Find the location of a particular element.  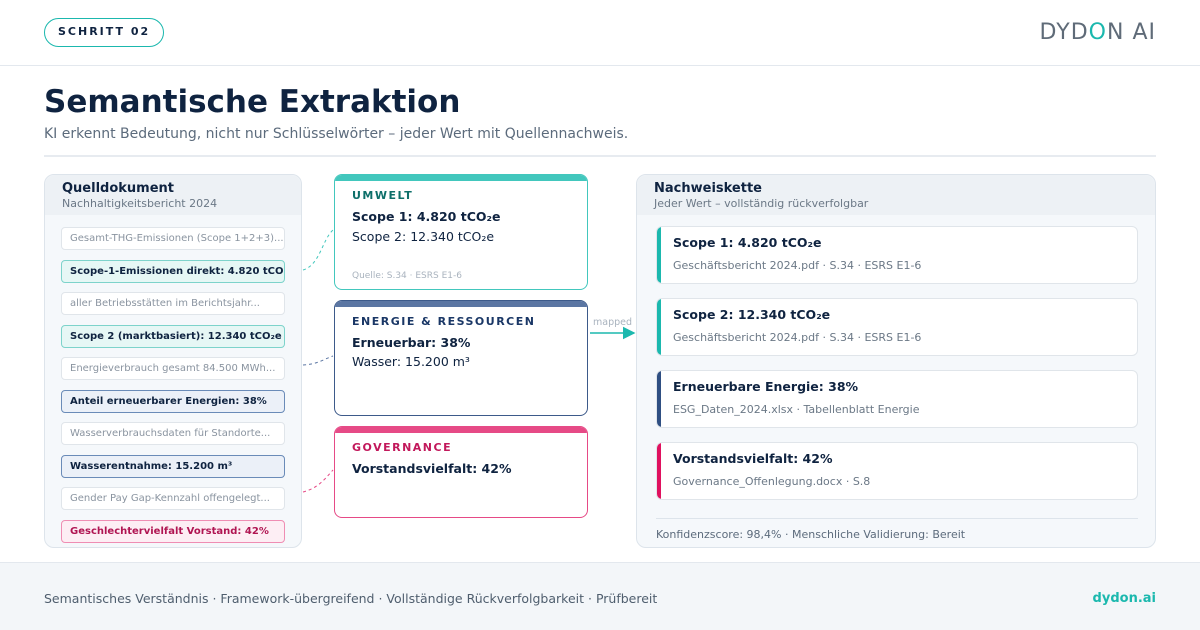

category-value-1: Erneuerbar: 38% is located at coordinates (411, 342).